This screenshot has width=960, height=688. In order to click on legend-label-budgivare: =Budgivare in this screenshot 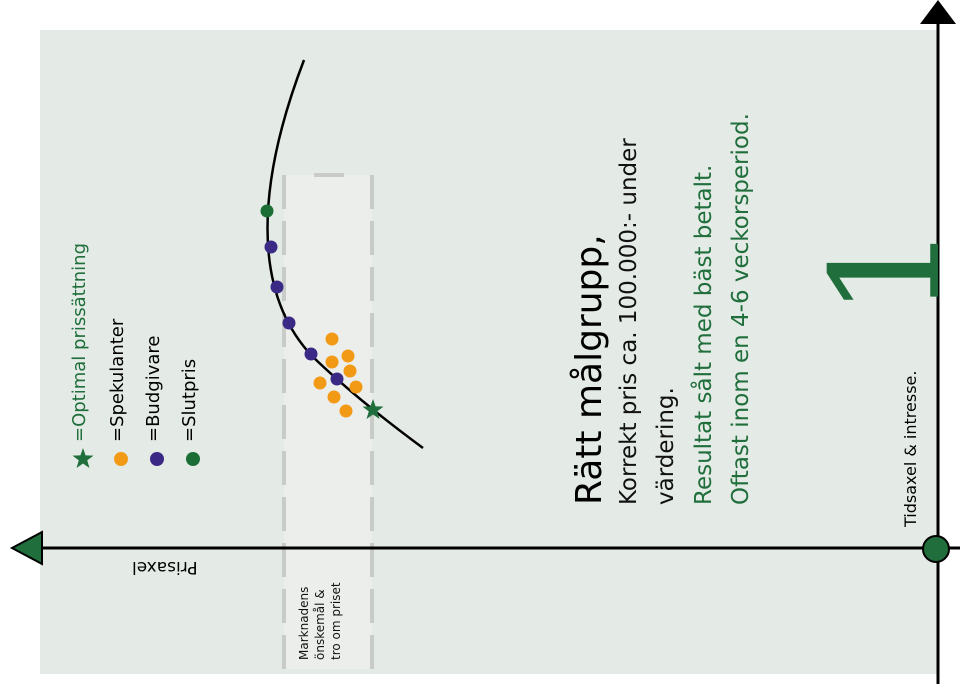, I will do `click(153, 388)`.